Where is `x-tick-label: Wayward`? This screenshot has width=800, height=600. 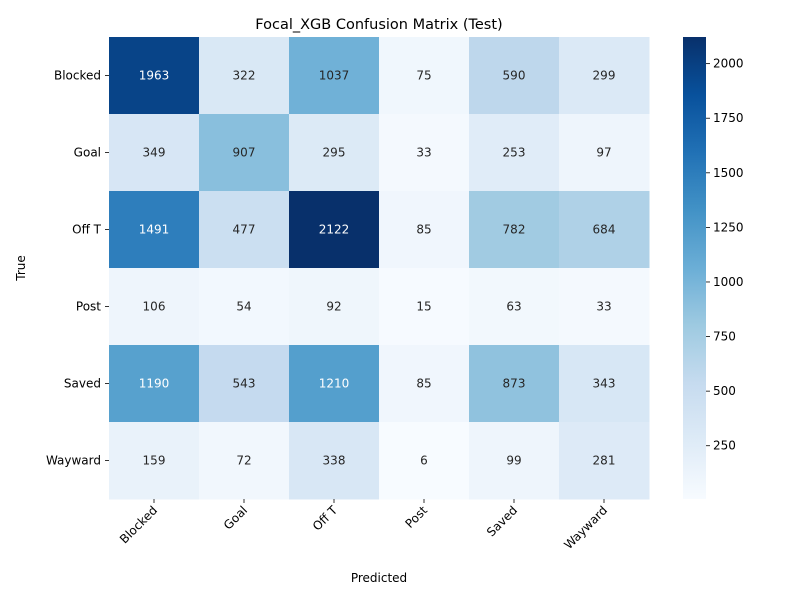 x-tick-label: Wayward is located at coordinates (585, 527).